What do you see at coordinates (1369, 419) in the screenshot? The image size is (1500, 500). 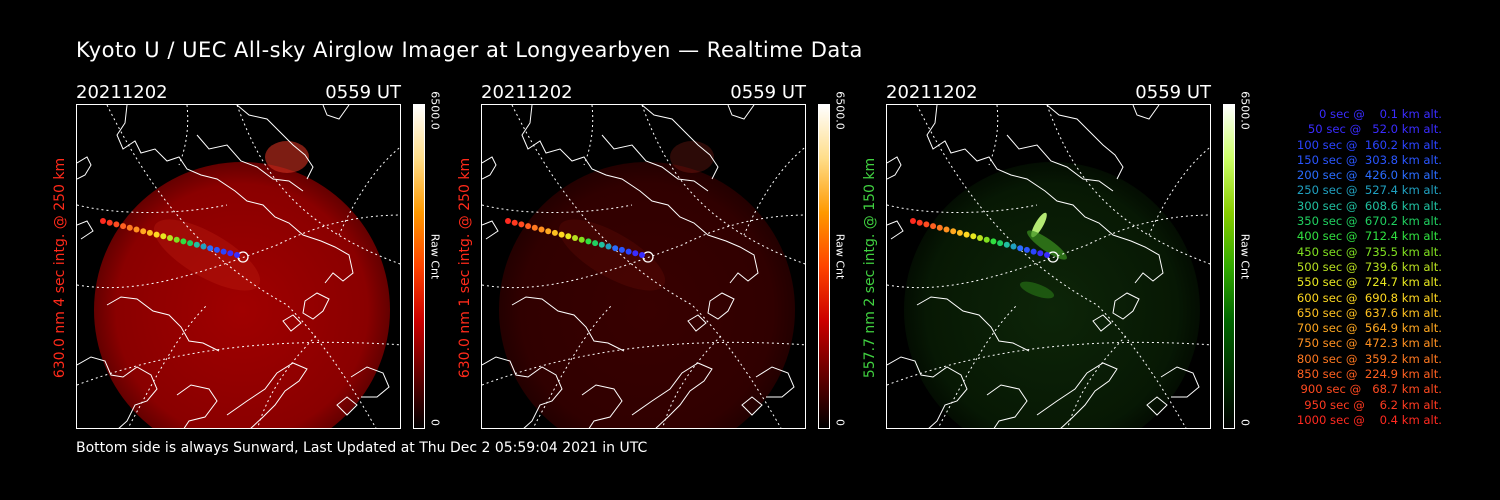 I see `legend-entry: 1000 sec @ 0.4 km alt.` at bounding box center [1369, 419].